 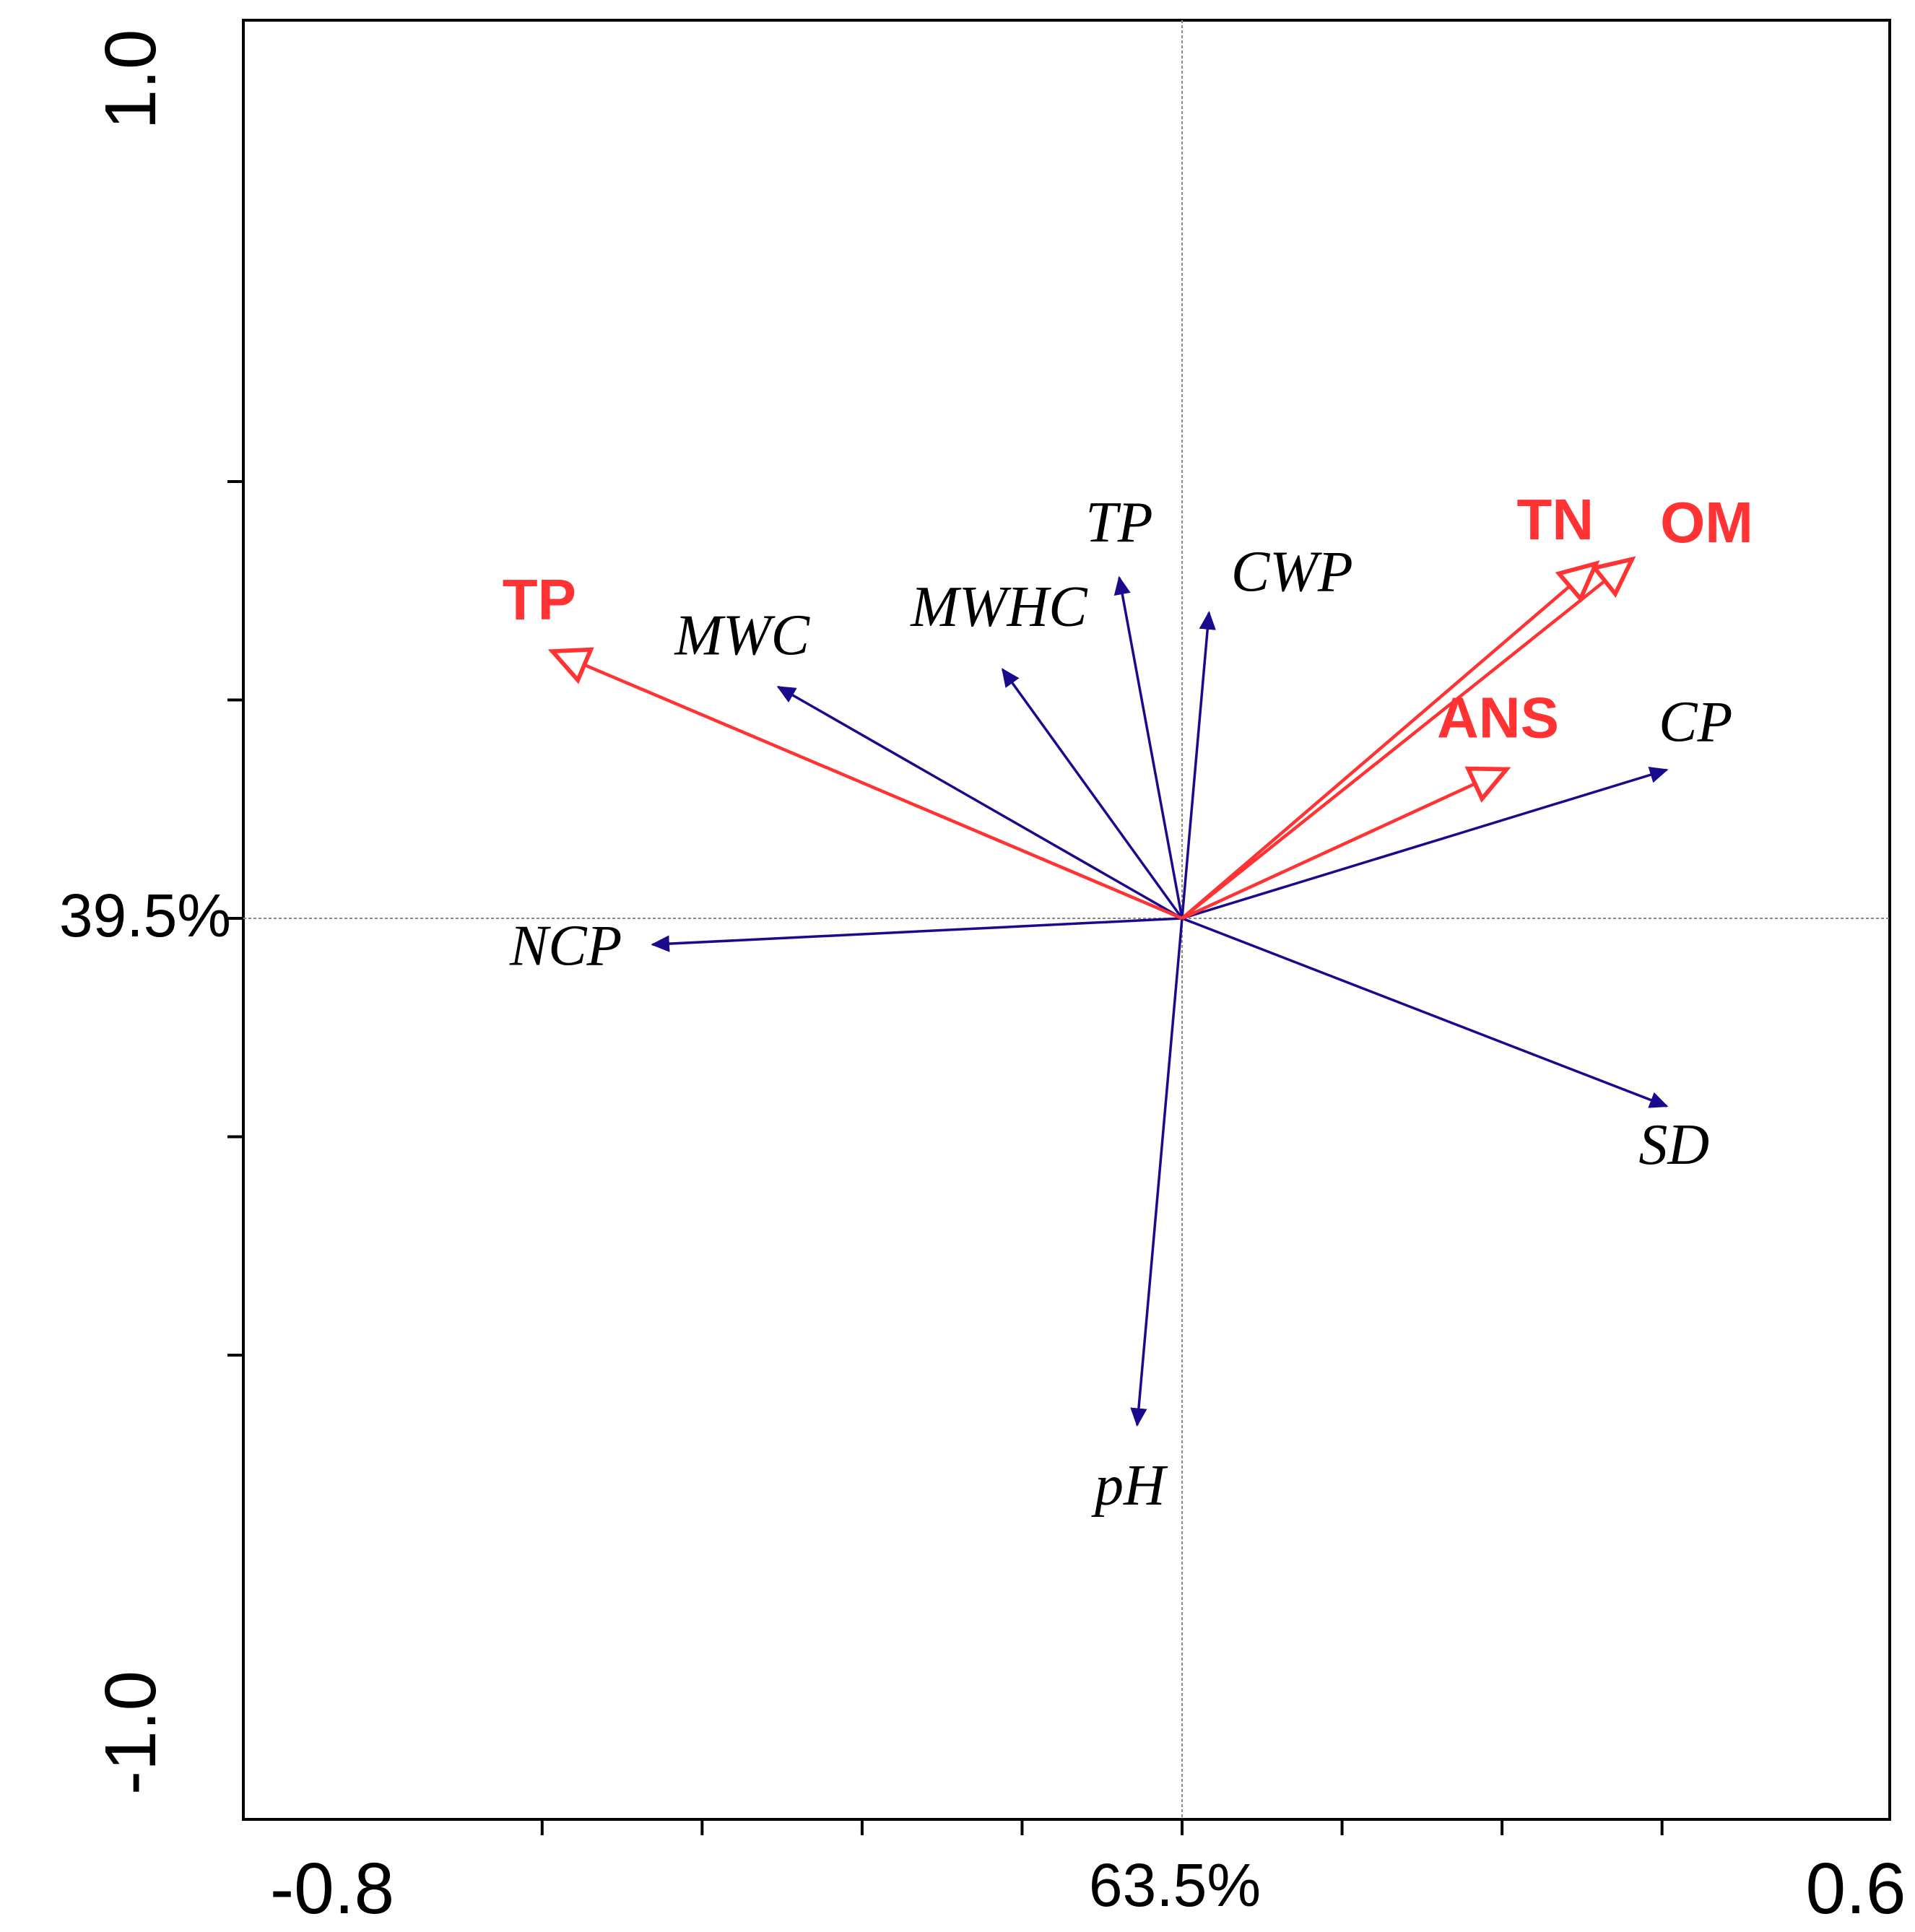 What do you see at coordinates (979, 802) in the screenshot?
I see `response-arrow-mwc` at bounding box center [979, 802].